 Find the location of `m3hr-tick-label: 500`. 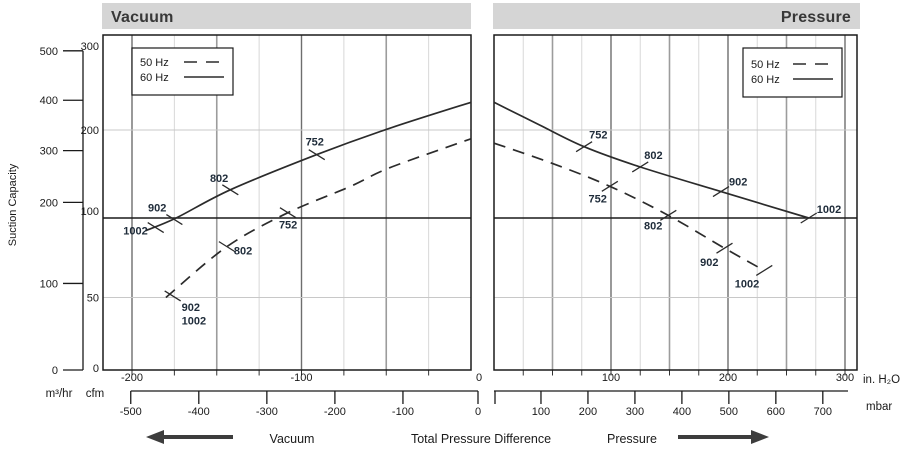

m3hr-tick-label: 500 is located at coordinates (49, 52).